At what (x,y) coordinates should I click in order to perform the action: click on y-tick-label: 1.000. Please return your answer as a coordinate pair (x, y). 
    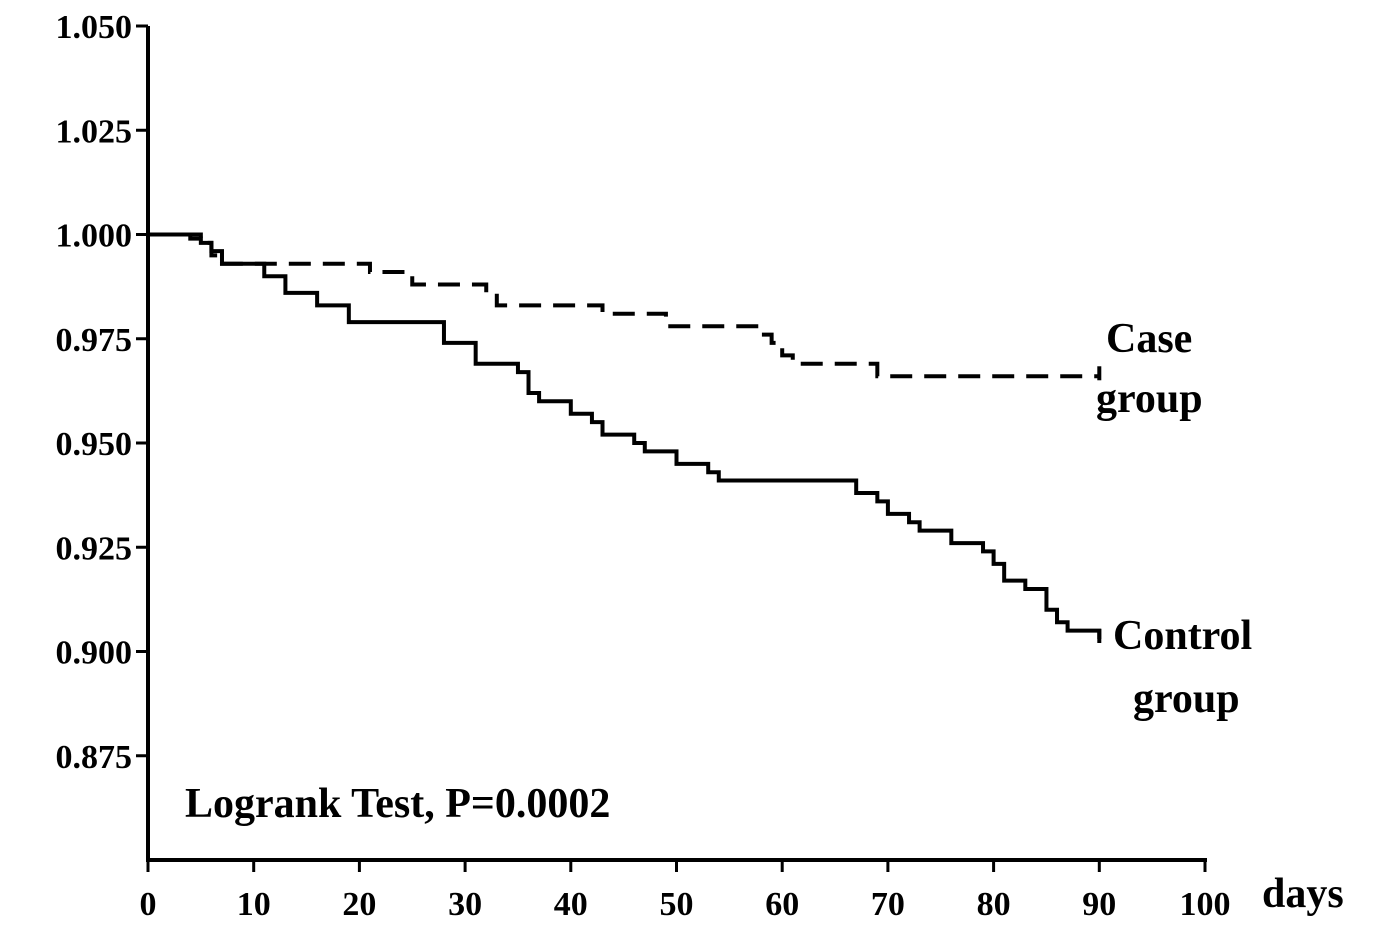
    Looking at the image, I should click on (94, 236).